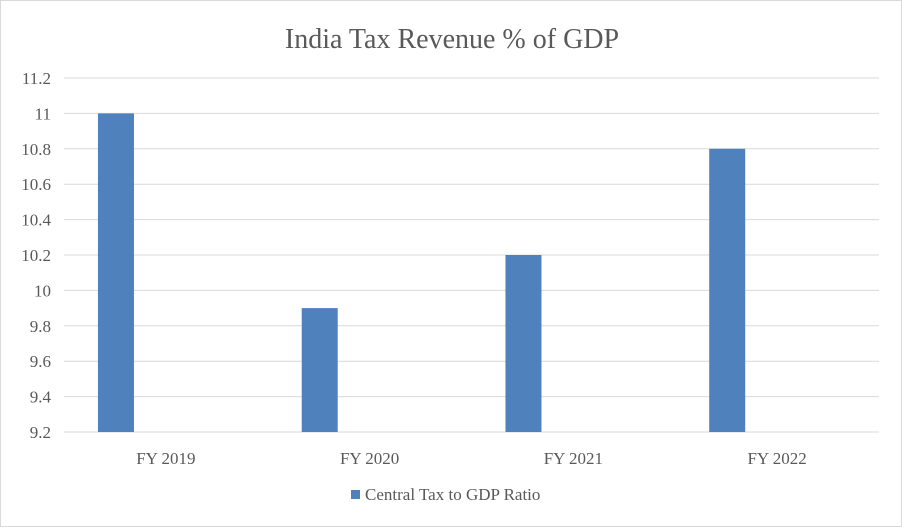  What do you see at coordinates (36, 149) in the screenshot?
I see `y-tick-label: 10.8` at bounding box center [36, 149].